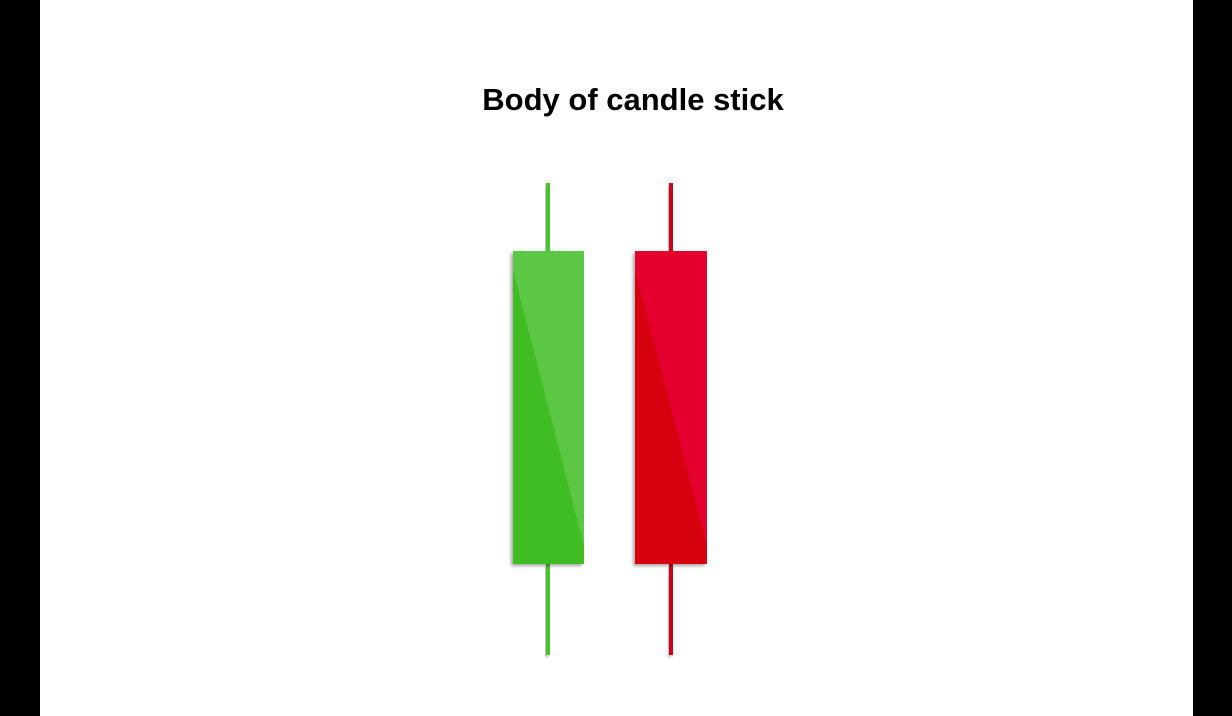 This screenshot has height=716, width=1232. I want to click on bullish-lower-wick, so click(548, 609).